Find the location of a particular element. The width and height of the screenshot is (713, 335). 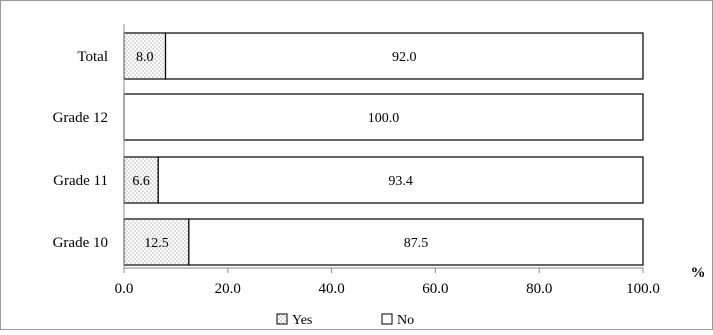

data-label-no-total: 92.0 is located at coordinates (404, 57).